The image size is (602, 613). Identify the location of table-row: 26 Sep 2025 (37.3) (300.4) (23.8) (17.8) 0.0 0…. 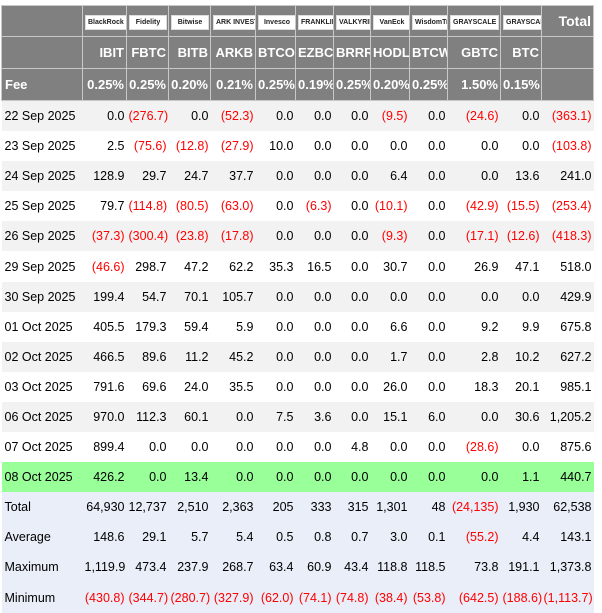
(297, 236).